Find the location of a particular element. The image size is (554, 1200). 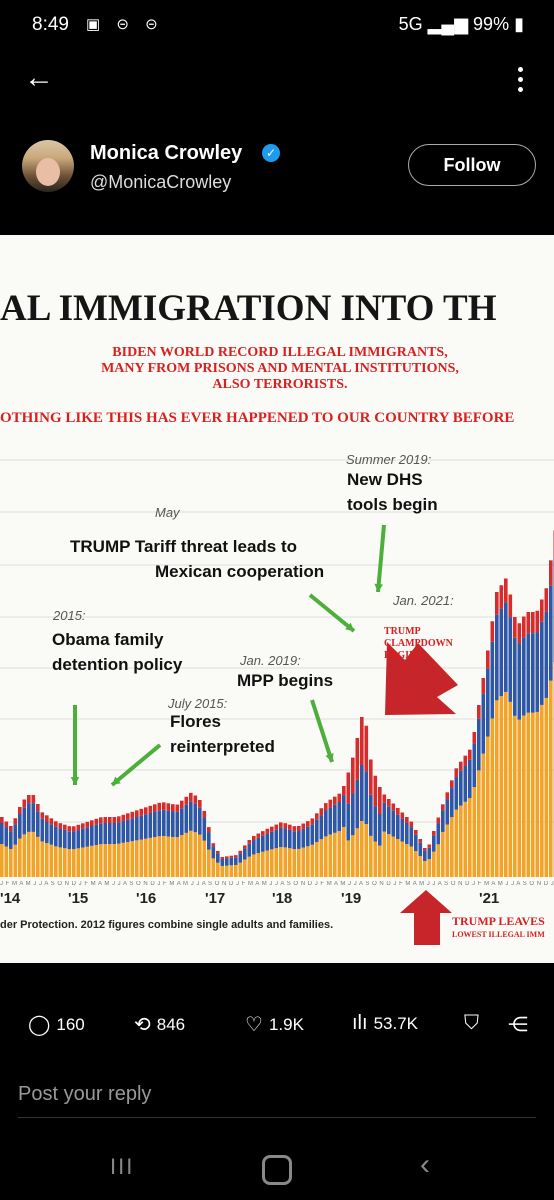

year-label: '19 is located at coordinates (351, 898).